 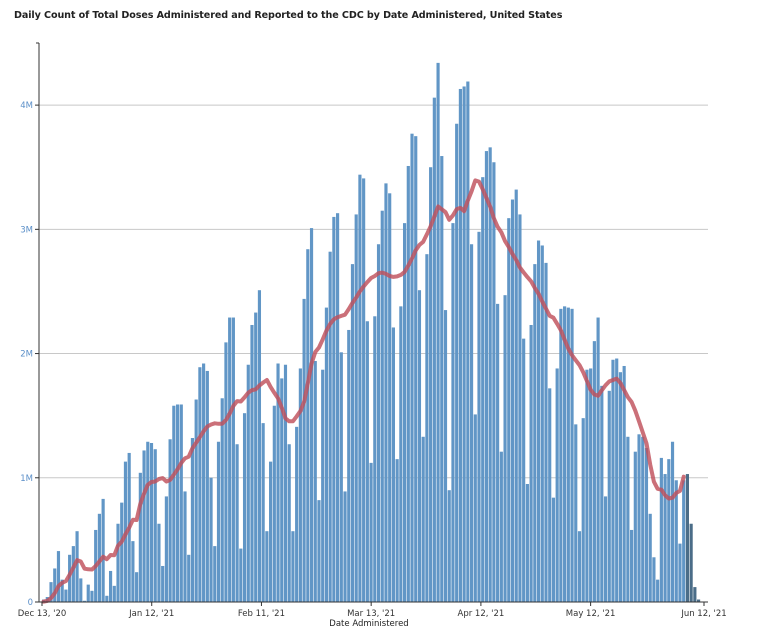 I want to click on x-tick-label: Dec 13, '20, so click(x=42, y=614).